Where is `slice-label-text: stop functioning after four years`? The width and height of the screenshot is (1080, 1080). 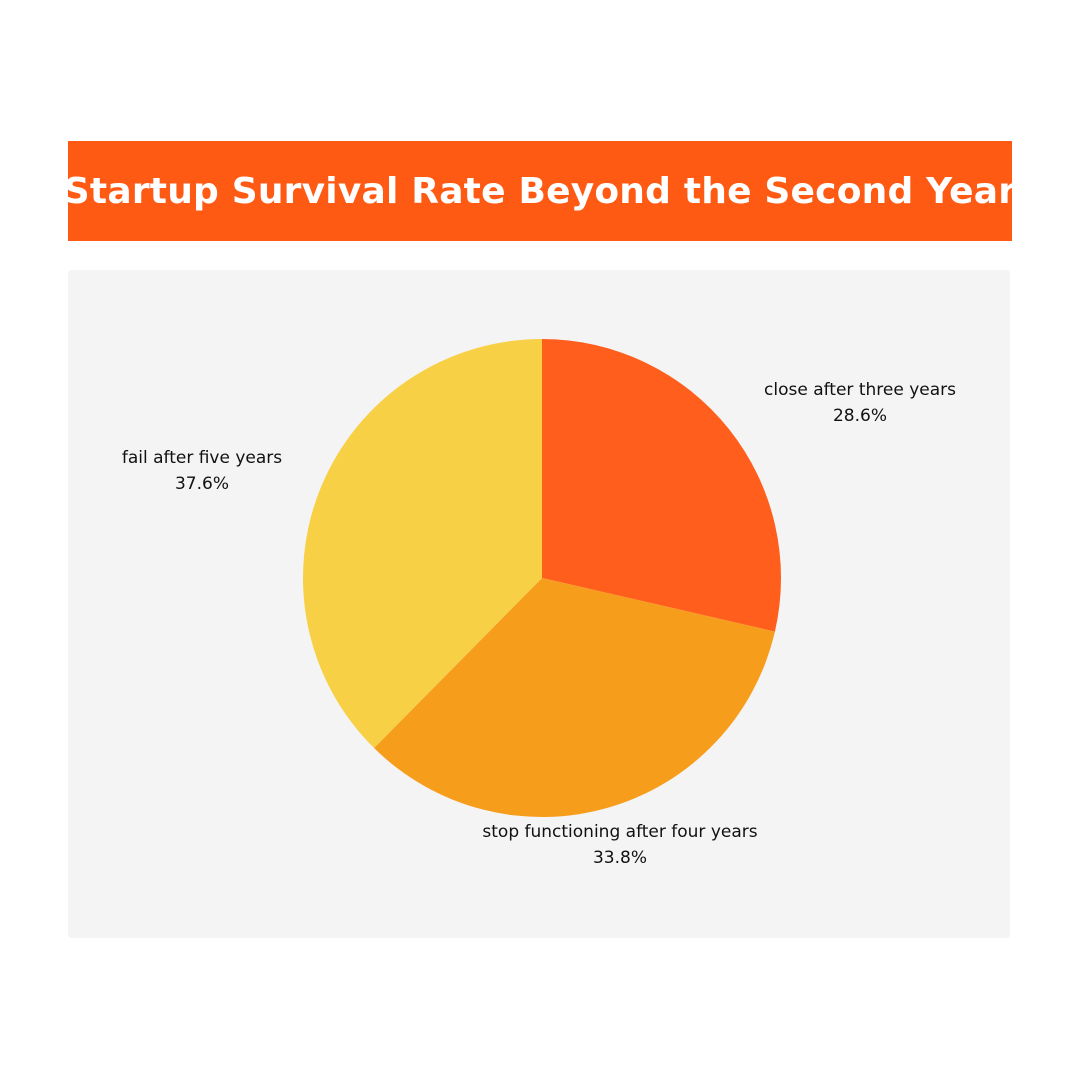 slice-label-text: stop functioning after four years is located at coordinates (620, 832).